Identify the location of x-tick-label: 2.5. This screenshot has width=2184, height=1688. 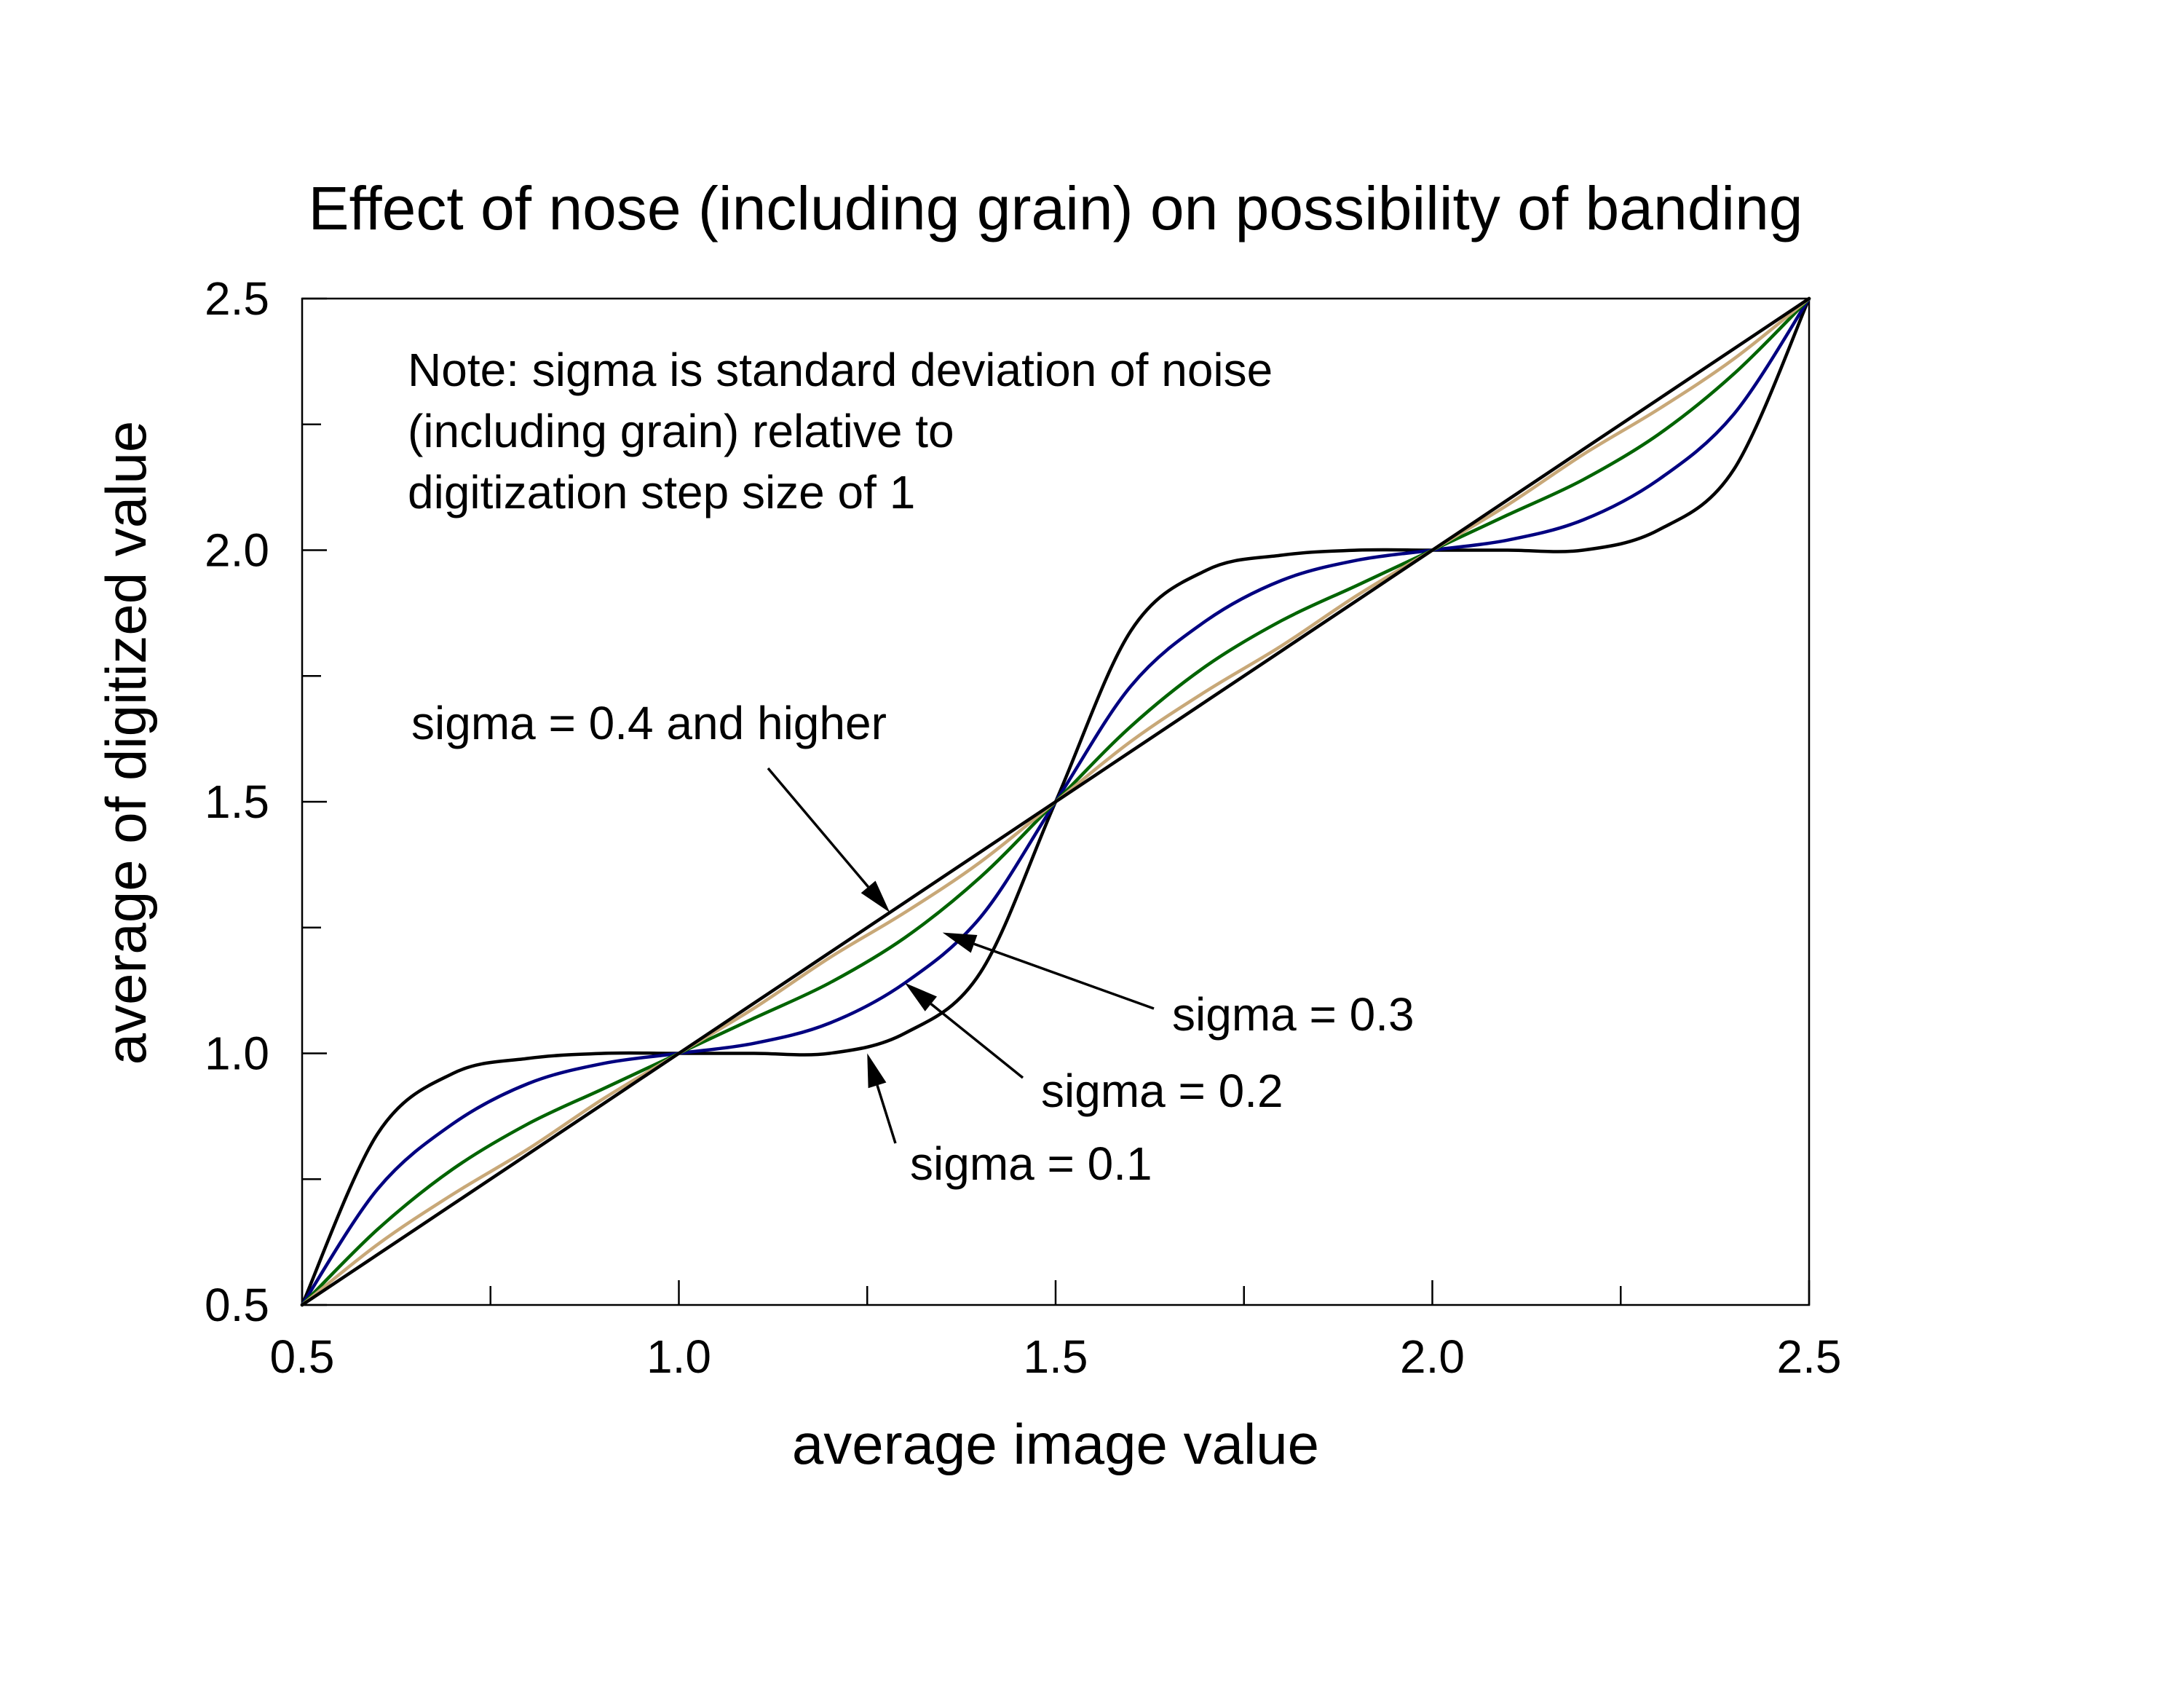
(1809, 1356).